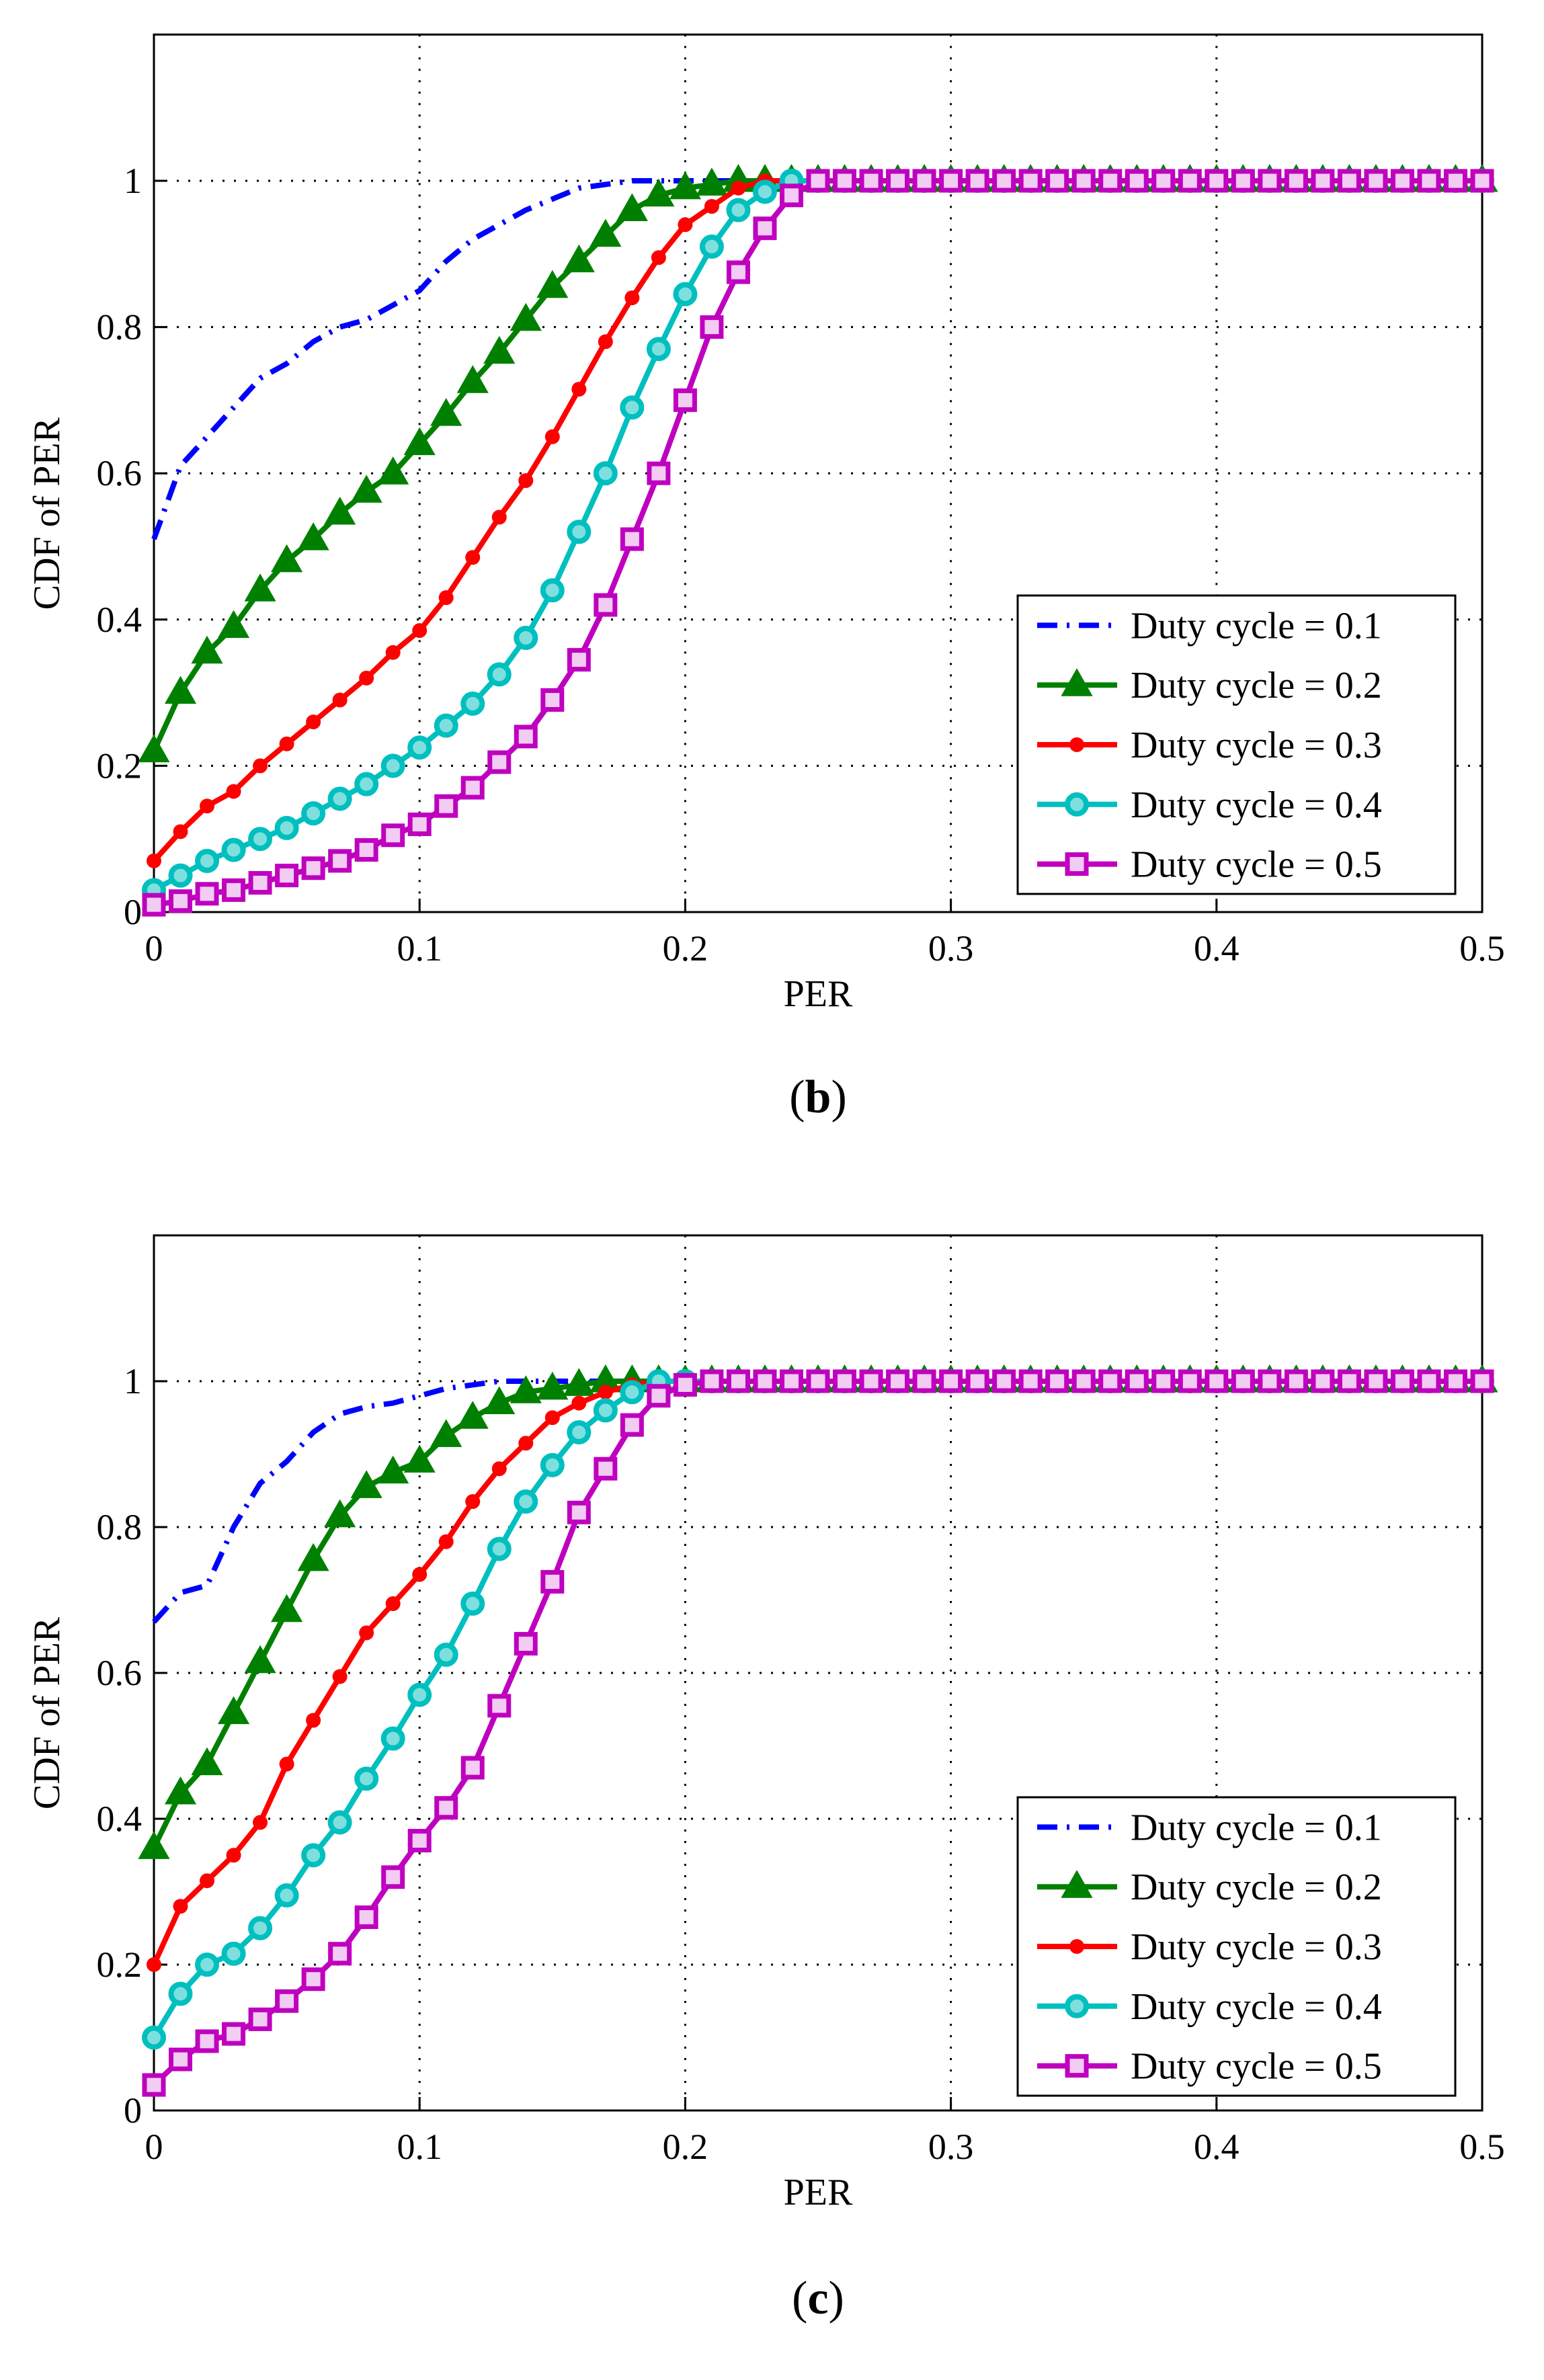 The image size is (1544, 2380). What do you see at coordinates (120, 1527) in the screenshot?
I see `y-tick-label: 0.8` at bounding box center [120, 1527].